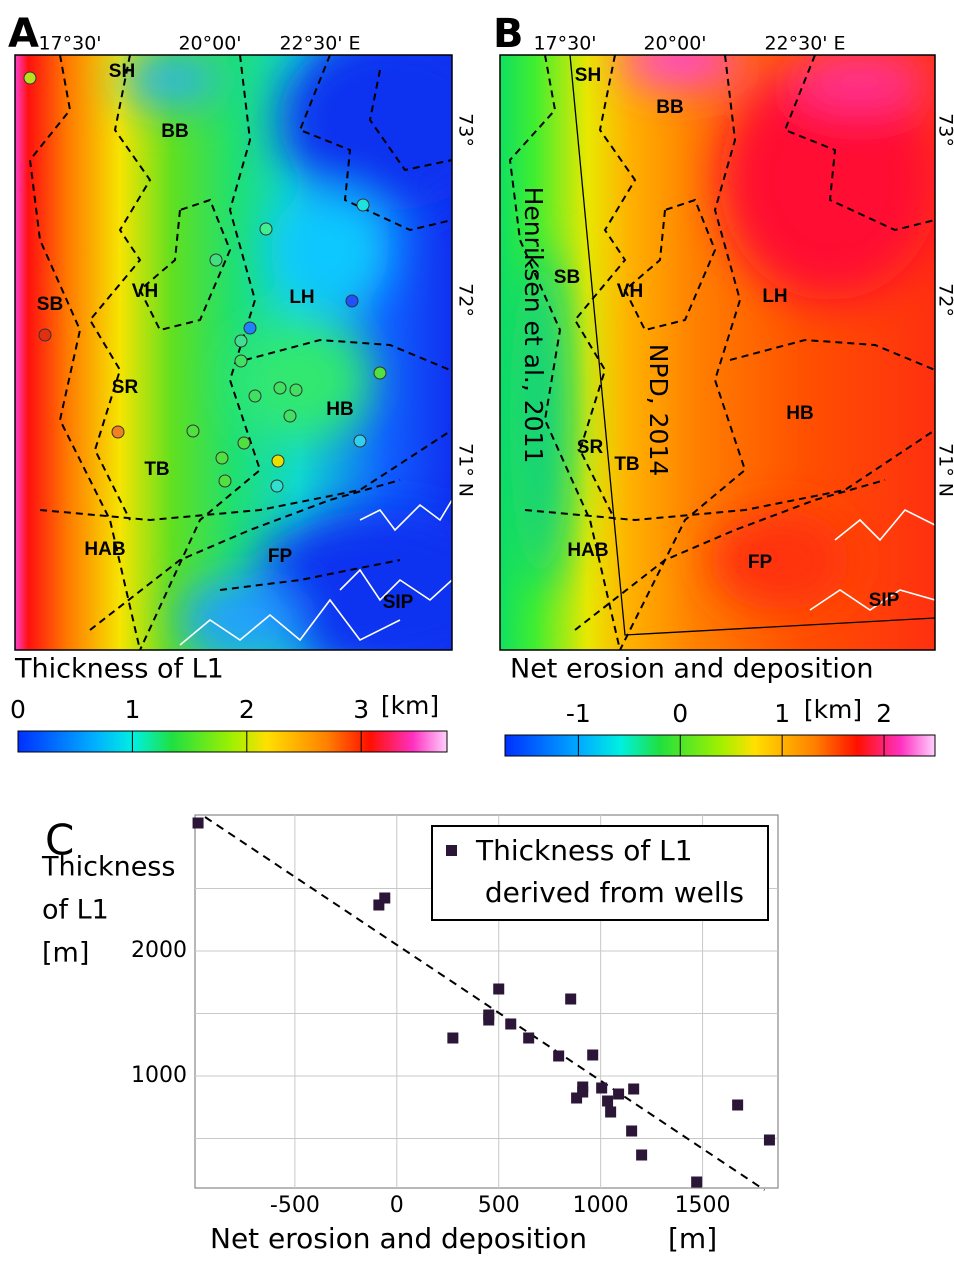 Image resolution: width=954 pixels, height=1261 pixels. What do you see at coordinates (584, 850) in the screenshot?
I see `legend-line: Thickness of L1` at bounding box center [584, 850].